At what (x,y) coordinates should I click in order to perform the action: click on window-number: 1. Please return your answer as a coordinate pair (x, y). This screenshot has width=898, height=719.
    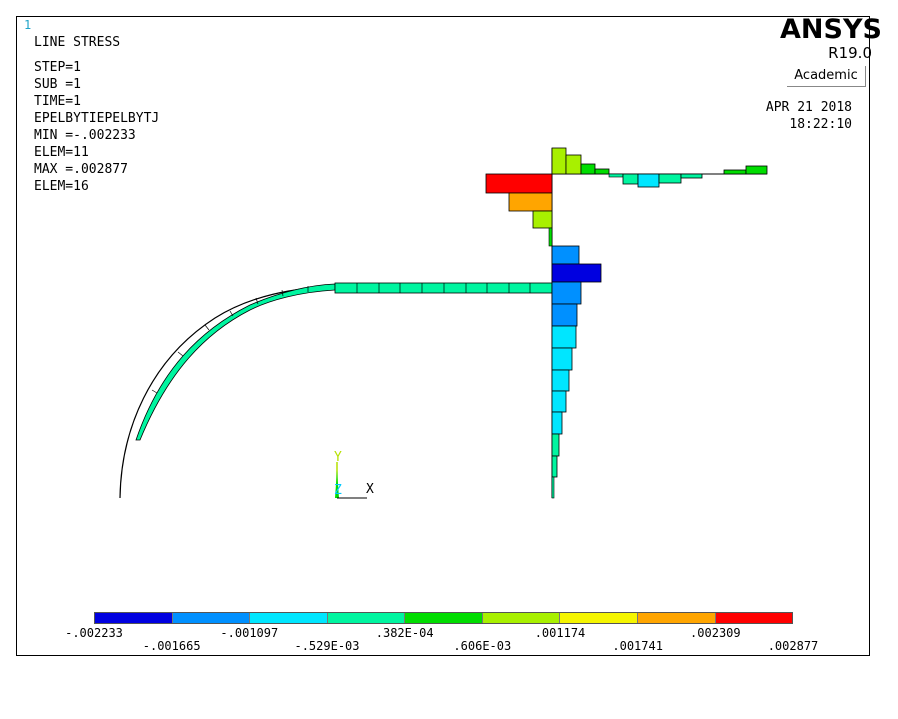
    Looking at the image, I should click on (28, 25).